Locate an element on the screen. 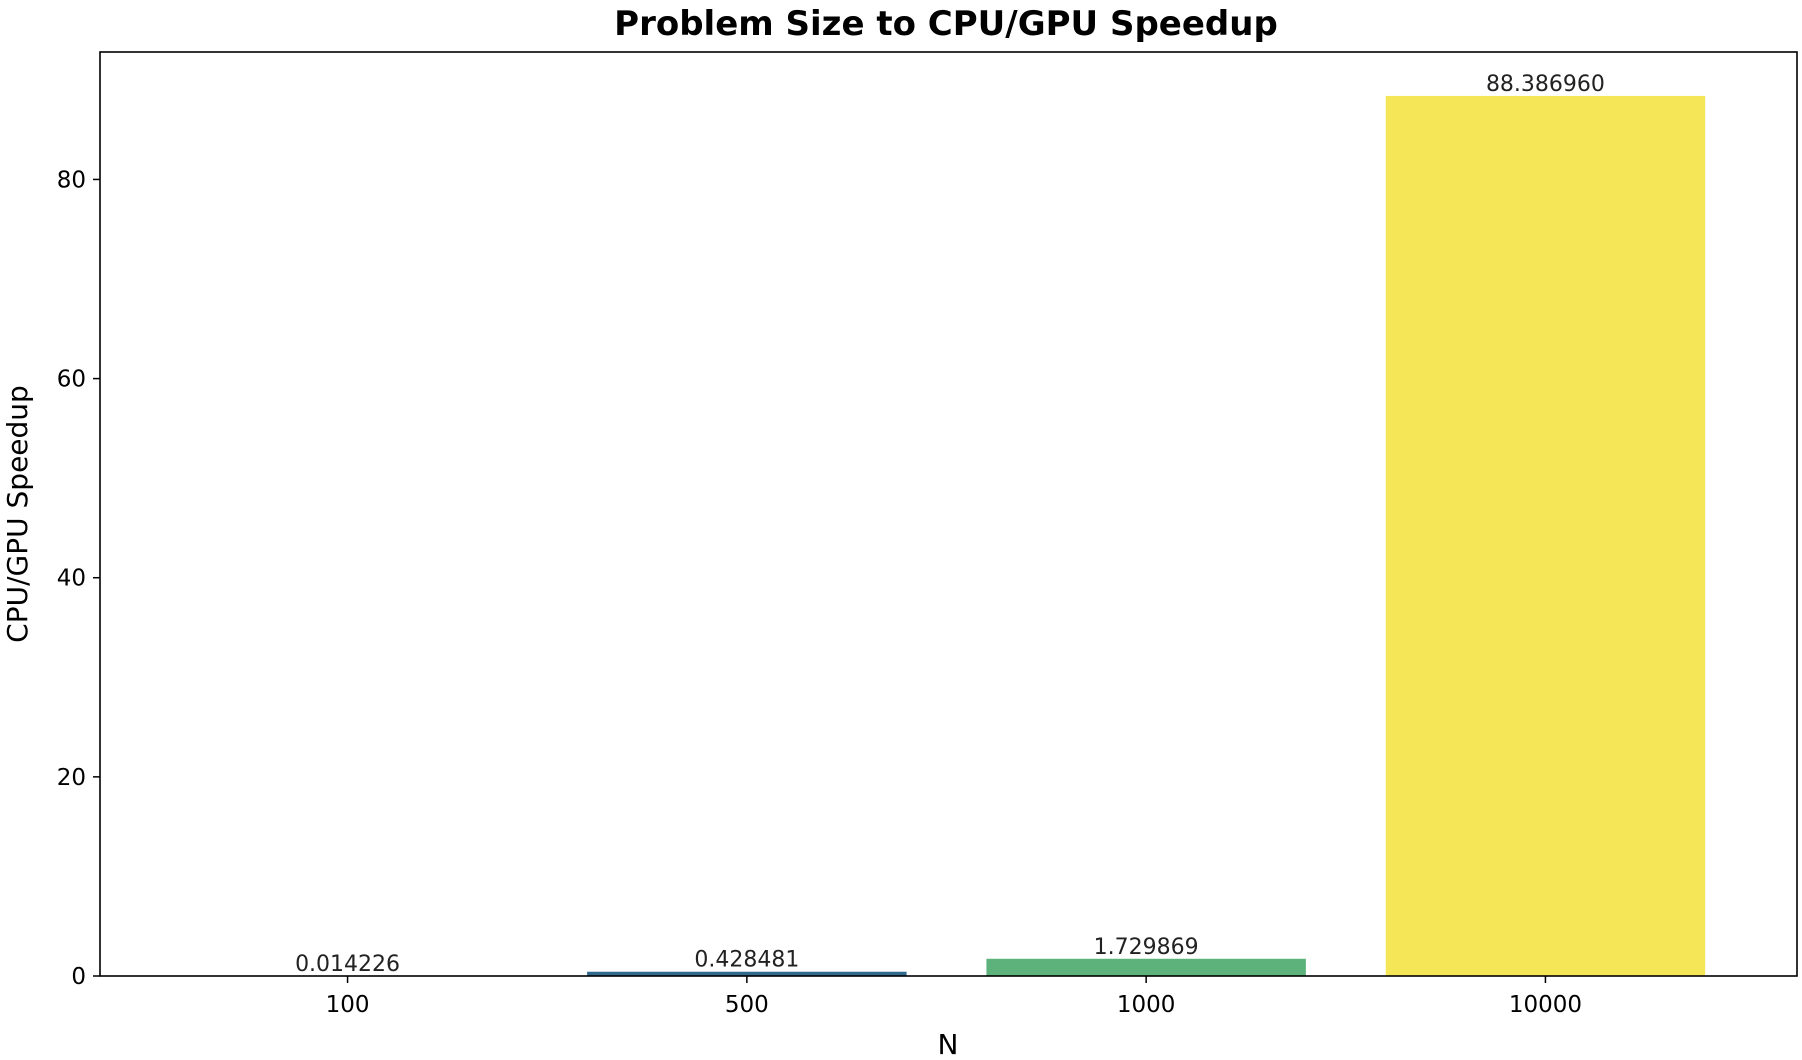 Image resolution: width=1802 pixels, height=1060 pixels. data-label-10000: 88.386960 is located at coordinates (1545, 84).